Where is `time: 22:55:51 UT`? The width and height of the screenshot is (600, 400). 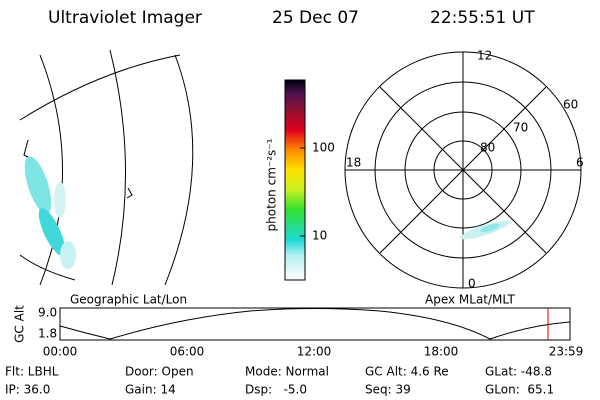 time: 22:55:51 UT is located at coordinates (482, 18).